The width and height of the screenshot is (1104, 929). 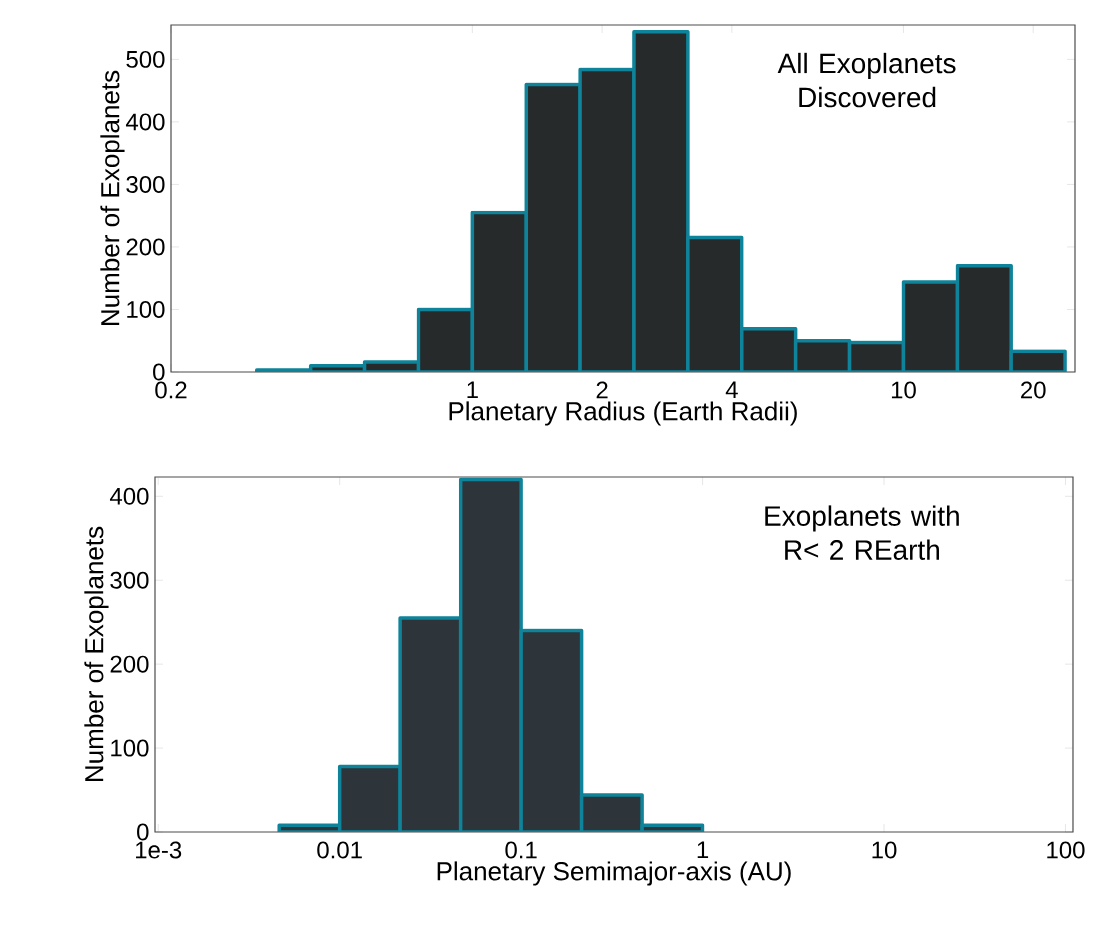 I want to click on x-tick-label: 4, so click(x=731, y=390).